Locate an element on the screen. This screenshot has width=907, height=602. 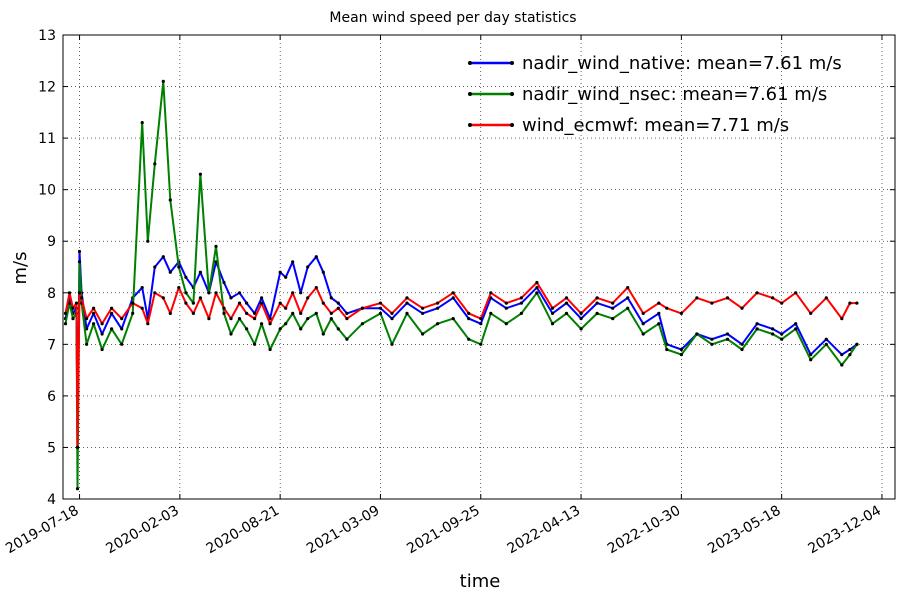
y-tick-label: 7 is located at coordinates (51, 345).